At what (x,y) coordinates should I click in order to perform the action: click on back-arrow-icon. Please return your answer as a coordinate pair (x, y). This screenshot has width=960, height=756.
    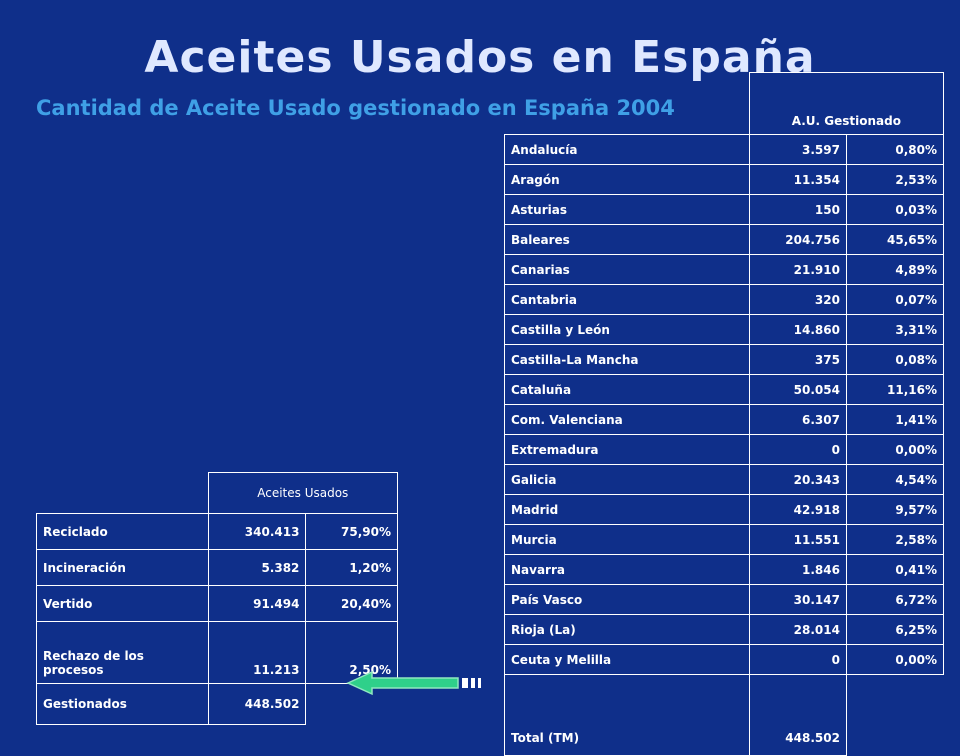
    Looking at the image, I should click on (416, 683).